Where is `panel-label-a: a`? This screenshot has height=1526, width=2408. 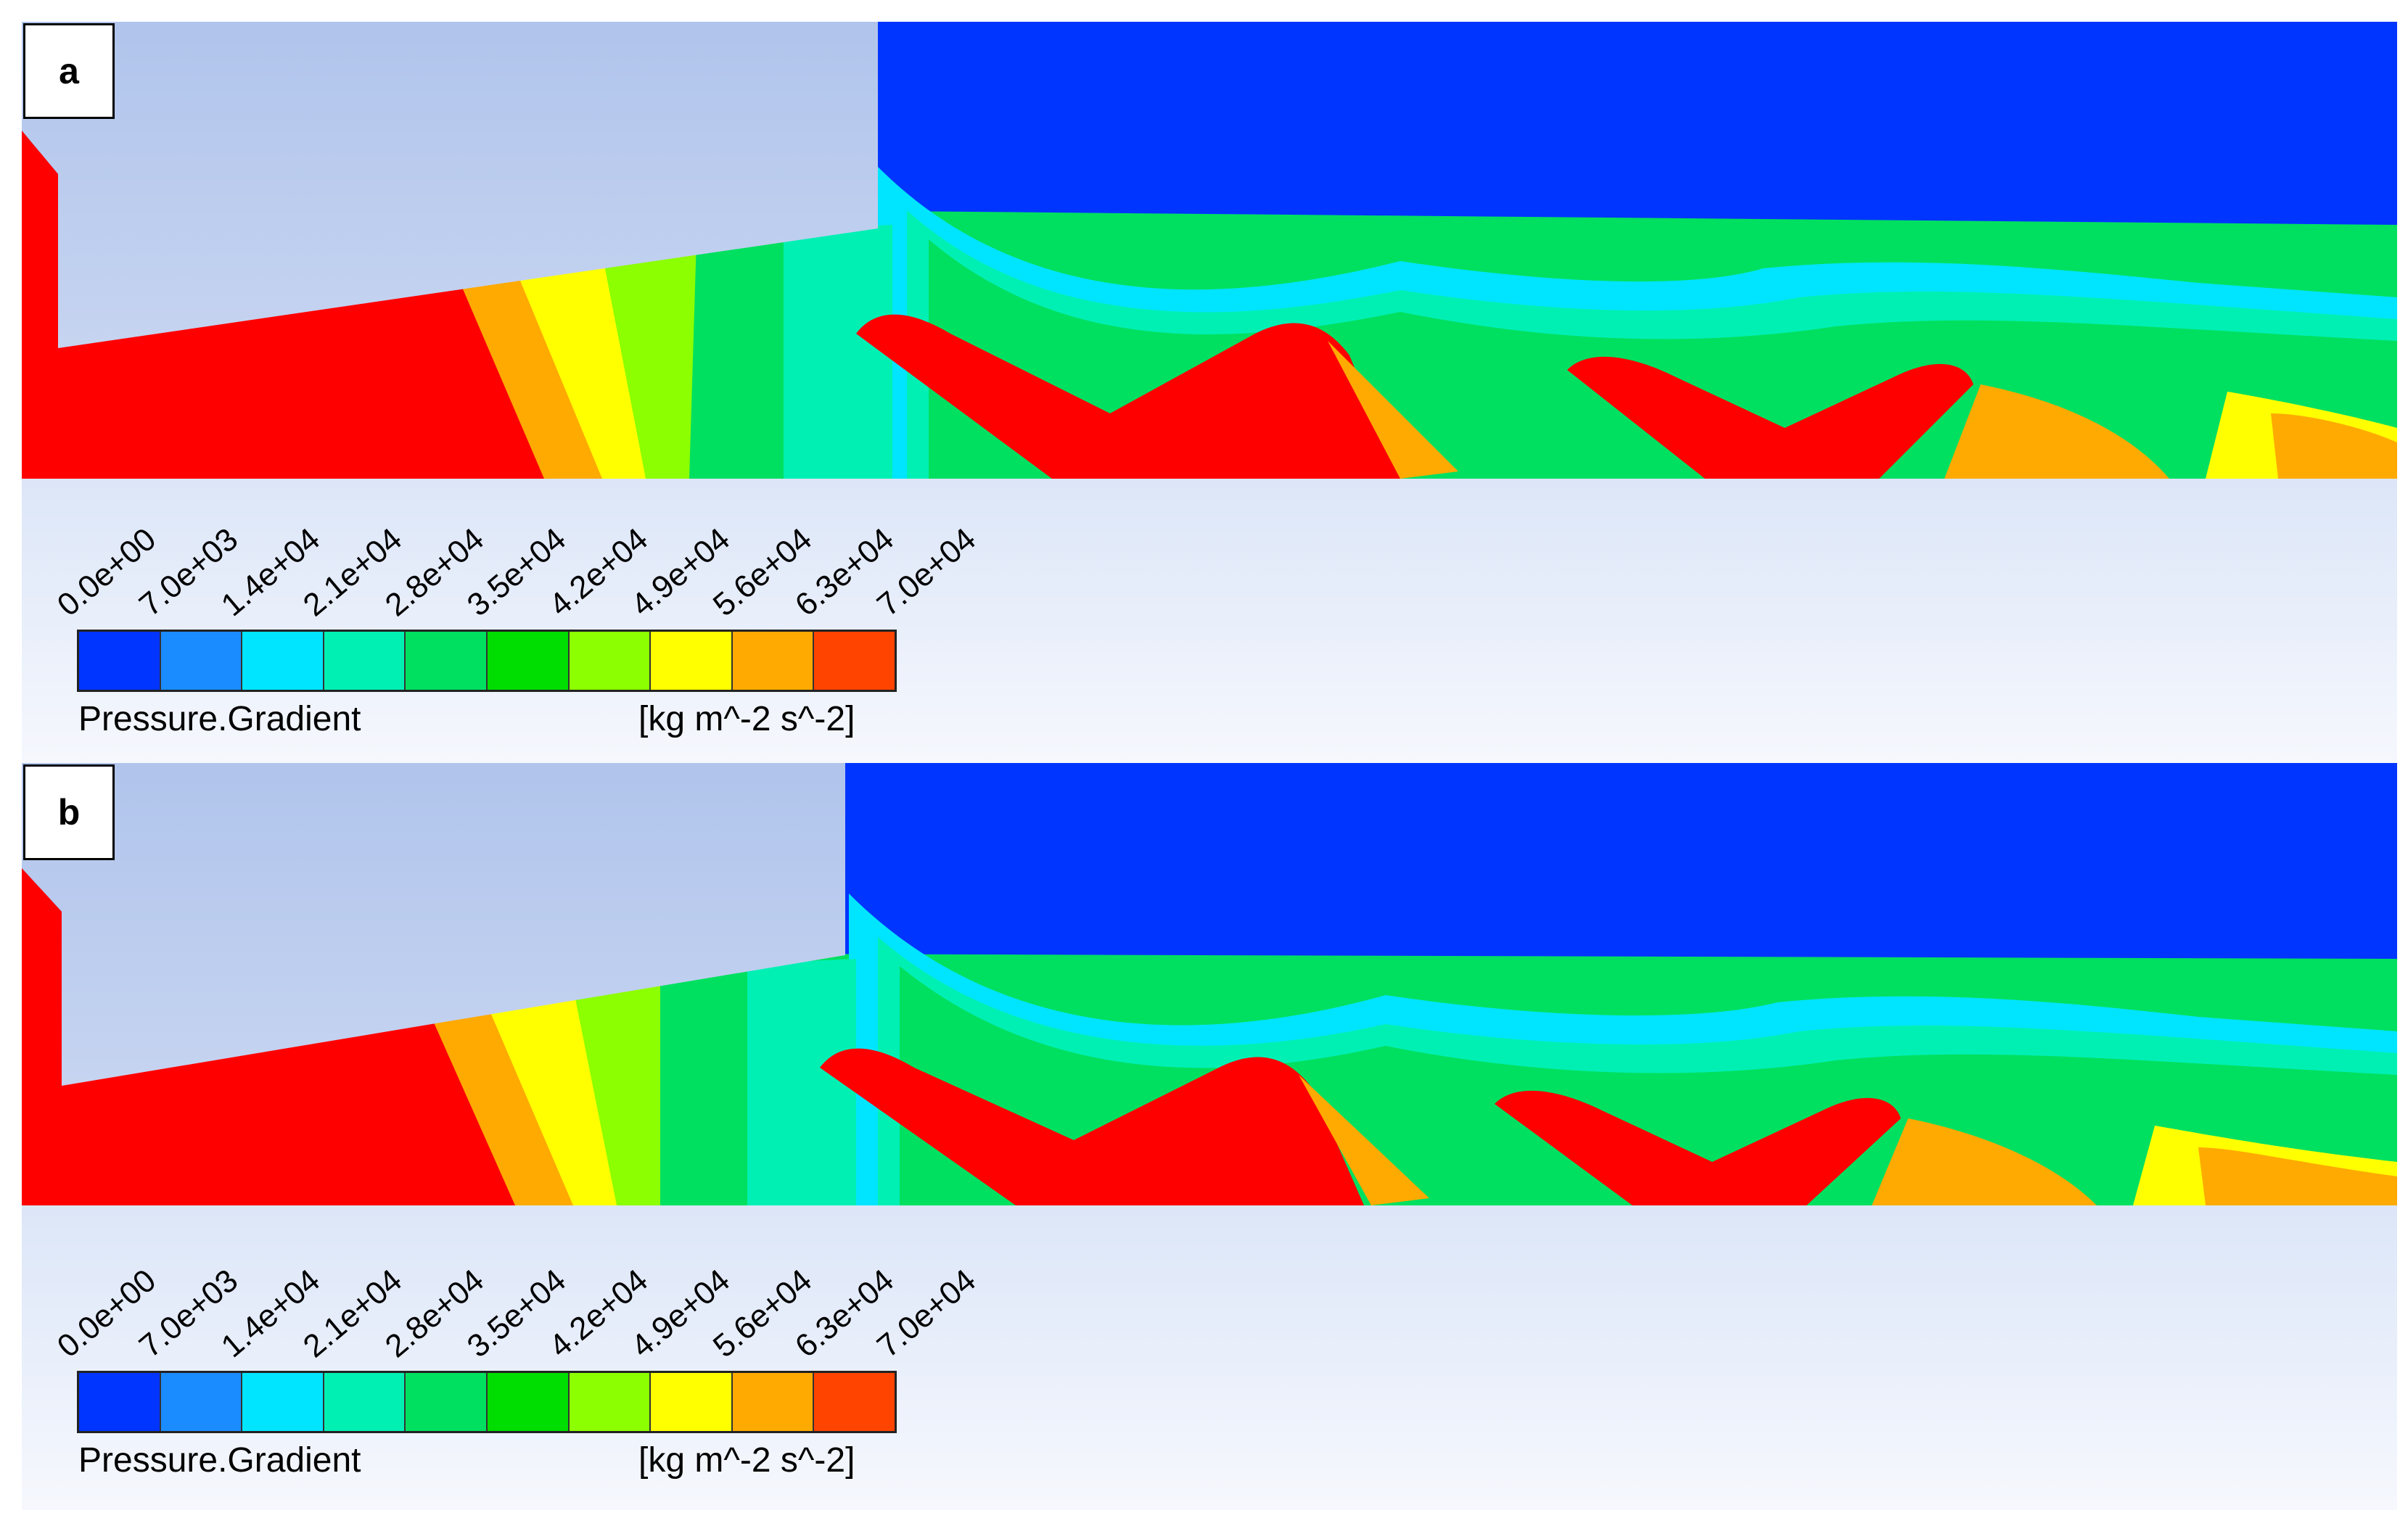
panel-label-a: a is located at coordinates (69, 71).